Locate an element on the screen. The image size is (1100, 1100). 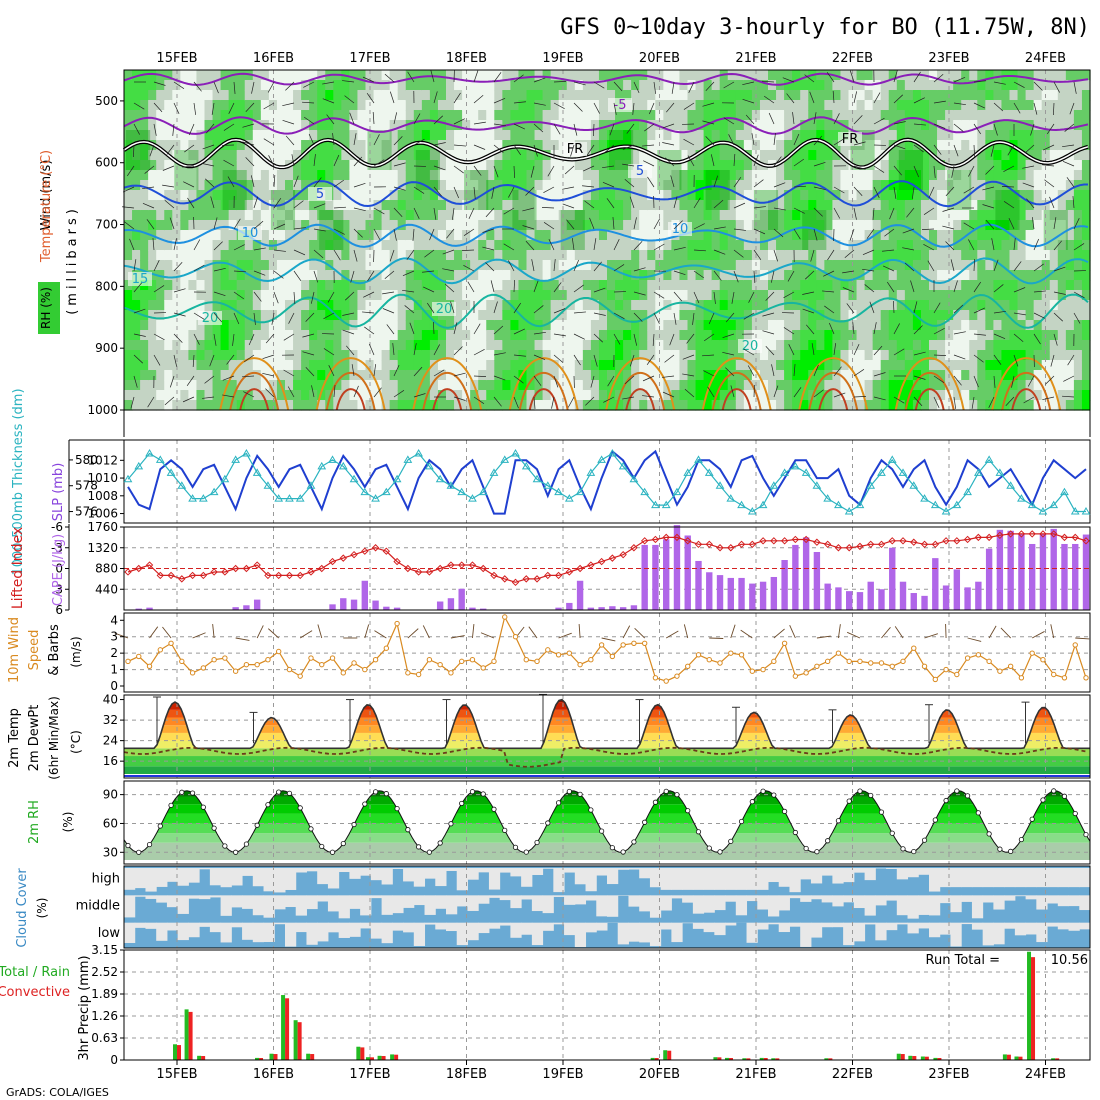
rh-dark-patch is located at coordinates (959, 190).